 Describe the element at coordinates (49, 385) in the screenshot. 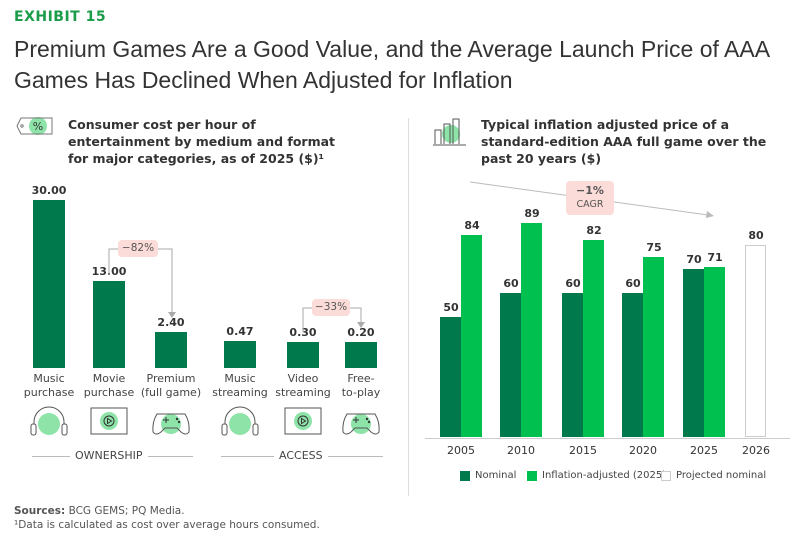

I see `category-label: Music purchase` at that location.